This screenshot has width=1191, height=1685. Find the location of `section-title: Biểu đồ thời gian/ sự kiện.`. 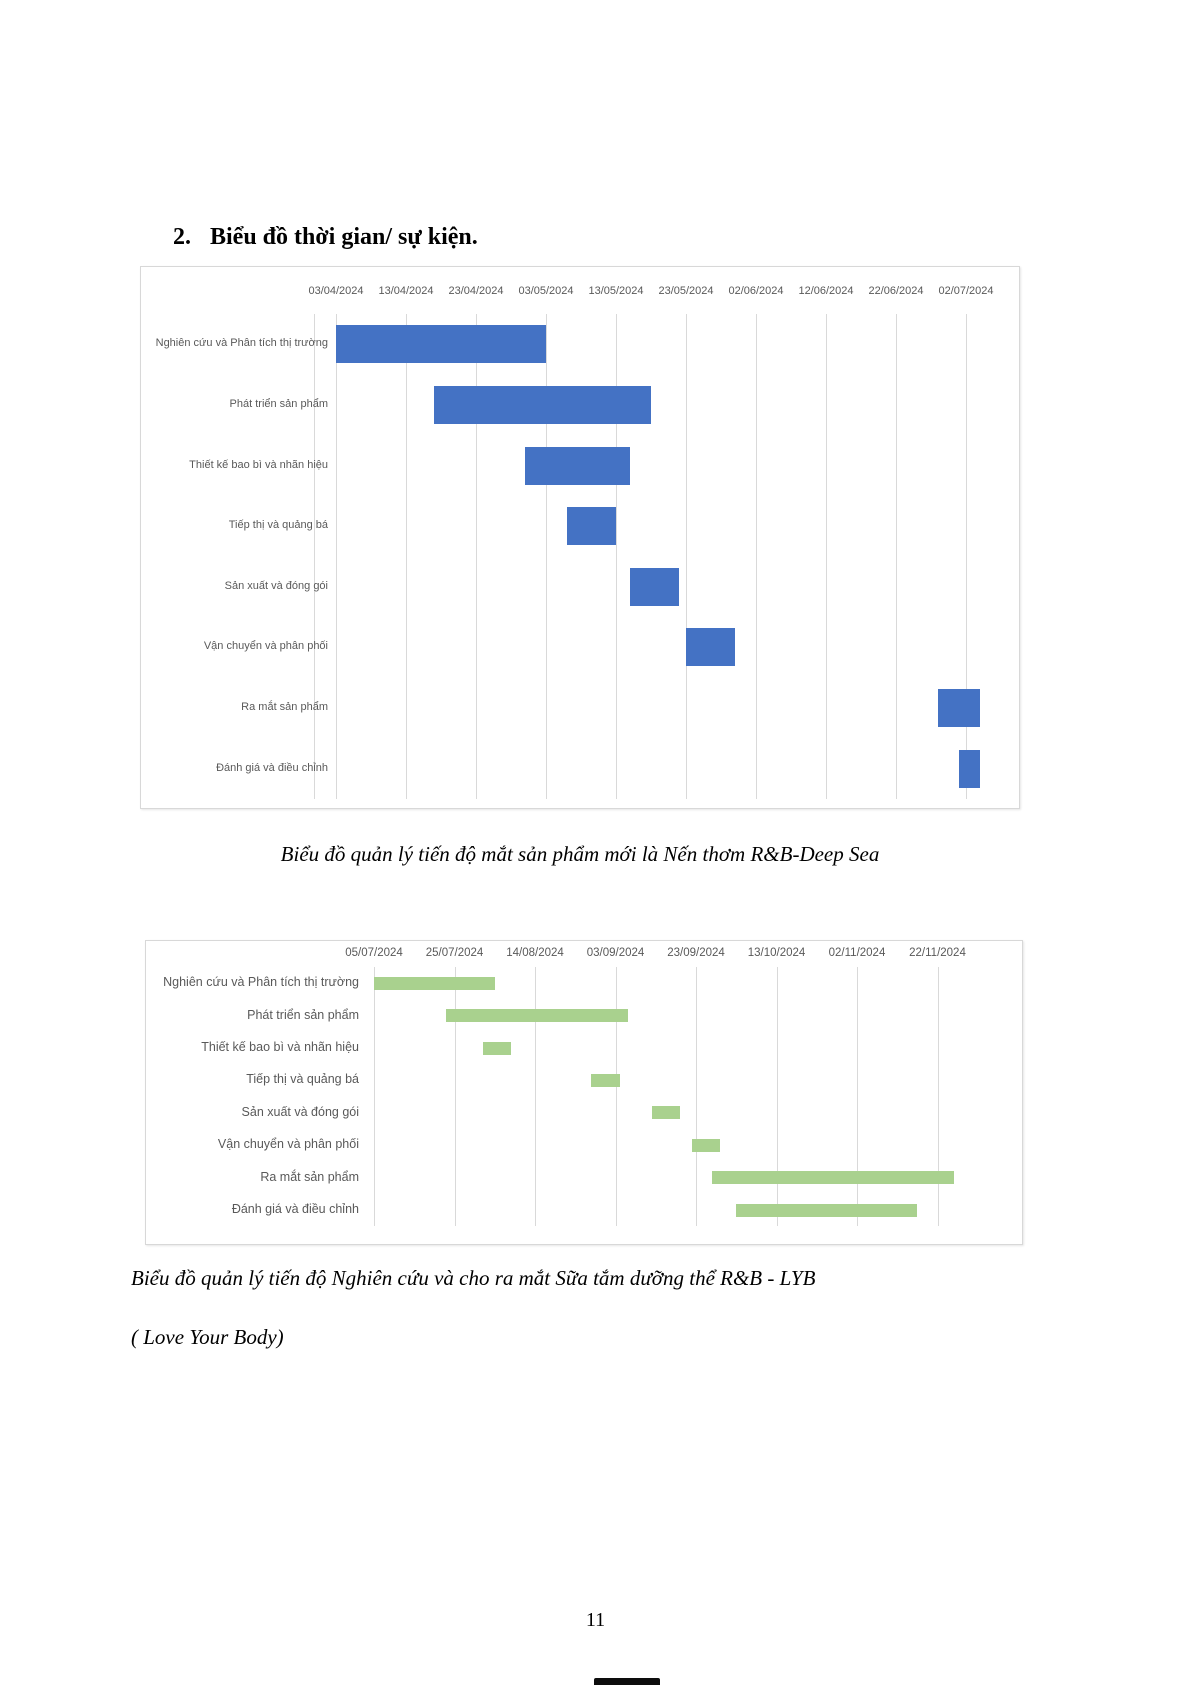

section-title: Biểu đồ thời gian/ sự kiện. is located at coordinates (344, 237).